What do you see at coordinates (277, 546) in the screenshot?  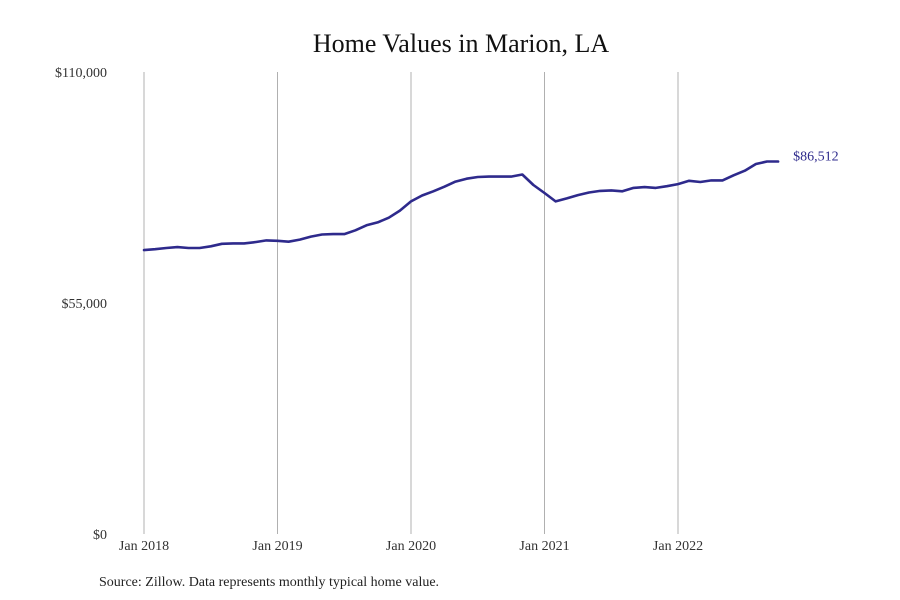 I see `x-tick-label-1: Jan 2019` at bounding box center [277, 546].